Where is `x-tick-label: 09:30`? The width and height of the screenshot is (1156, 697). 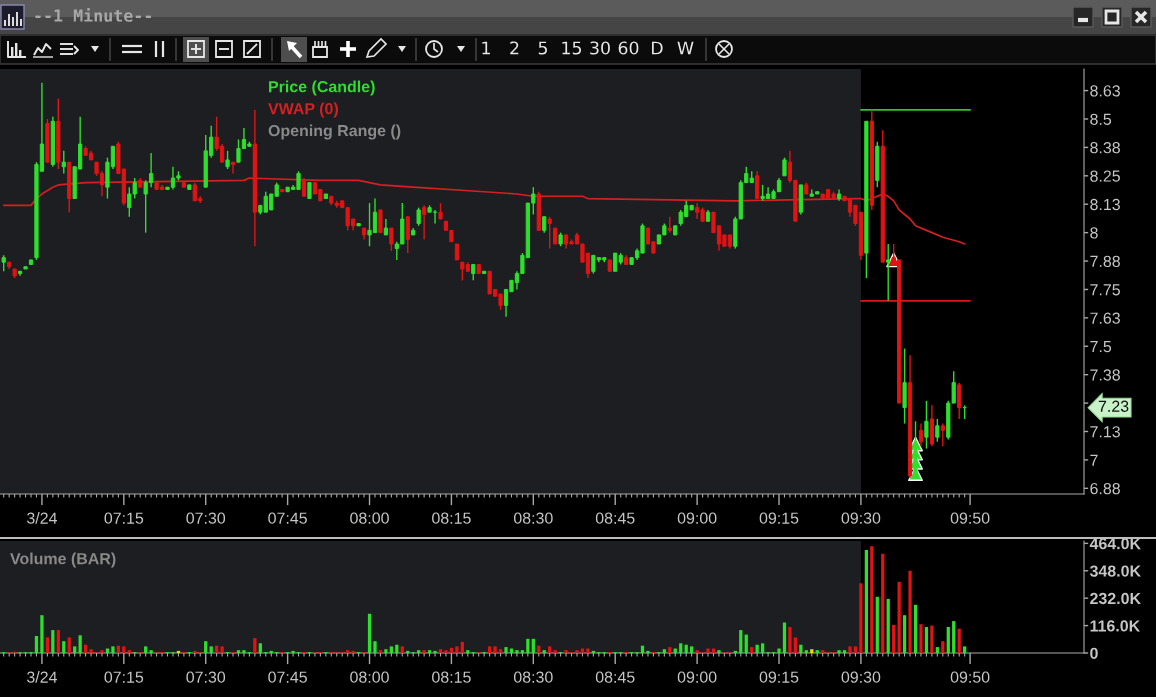
x-tick-label: 09:30 is located at coordinates (861, 518).